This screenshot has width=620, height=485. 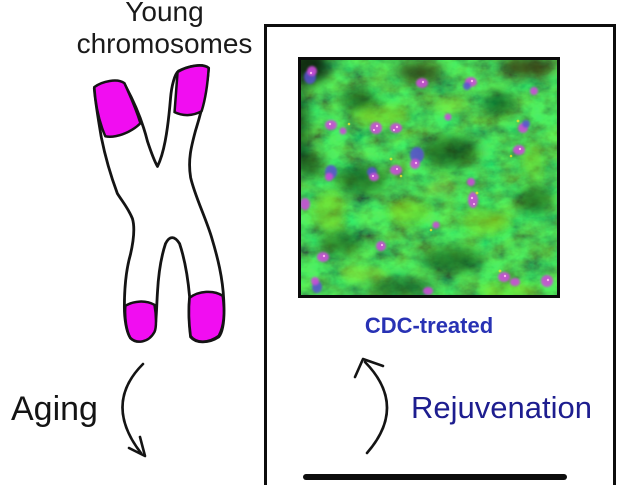 What do you see at coordinates (134, 410) in the screenshot?
I see `aging-arrow-icon` at bounding box center [134, 410].